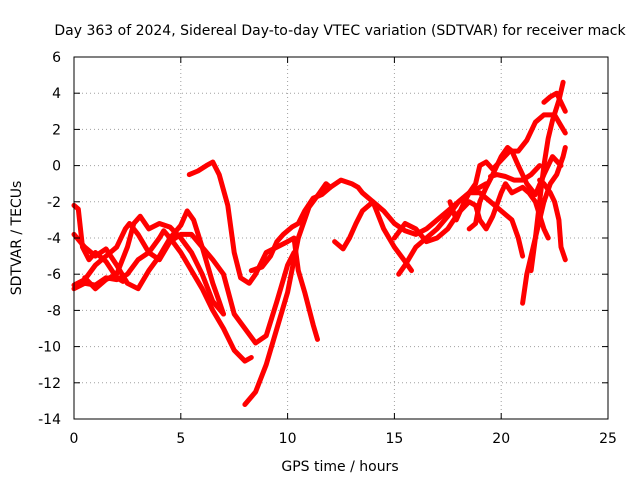  What do you see at coordinates (56, 58) in the screenshot?
I see `y-tick-label: 6` at bounding box center [56, 58].